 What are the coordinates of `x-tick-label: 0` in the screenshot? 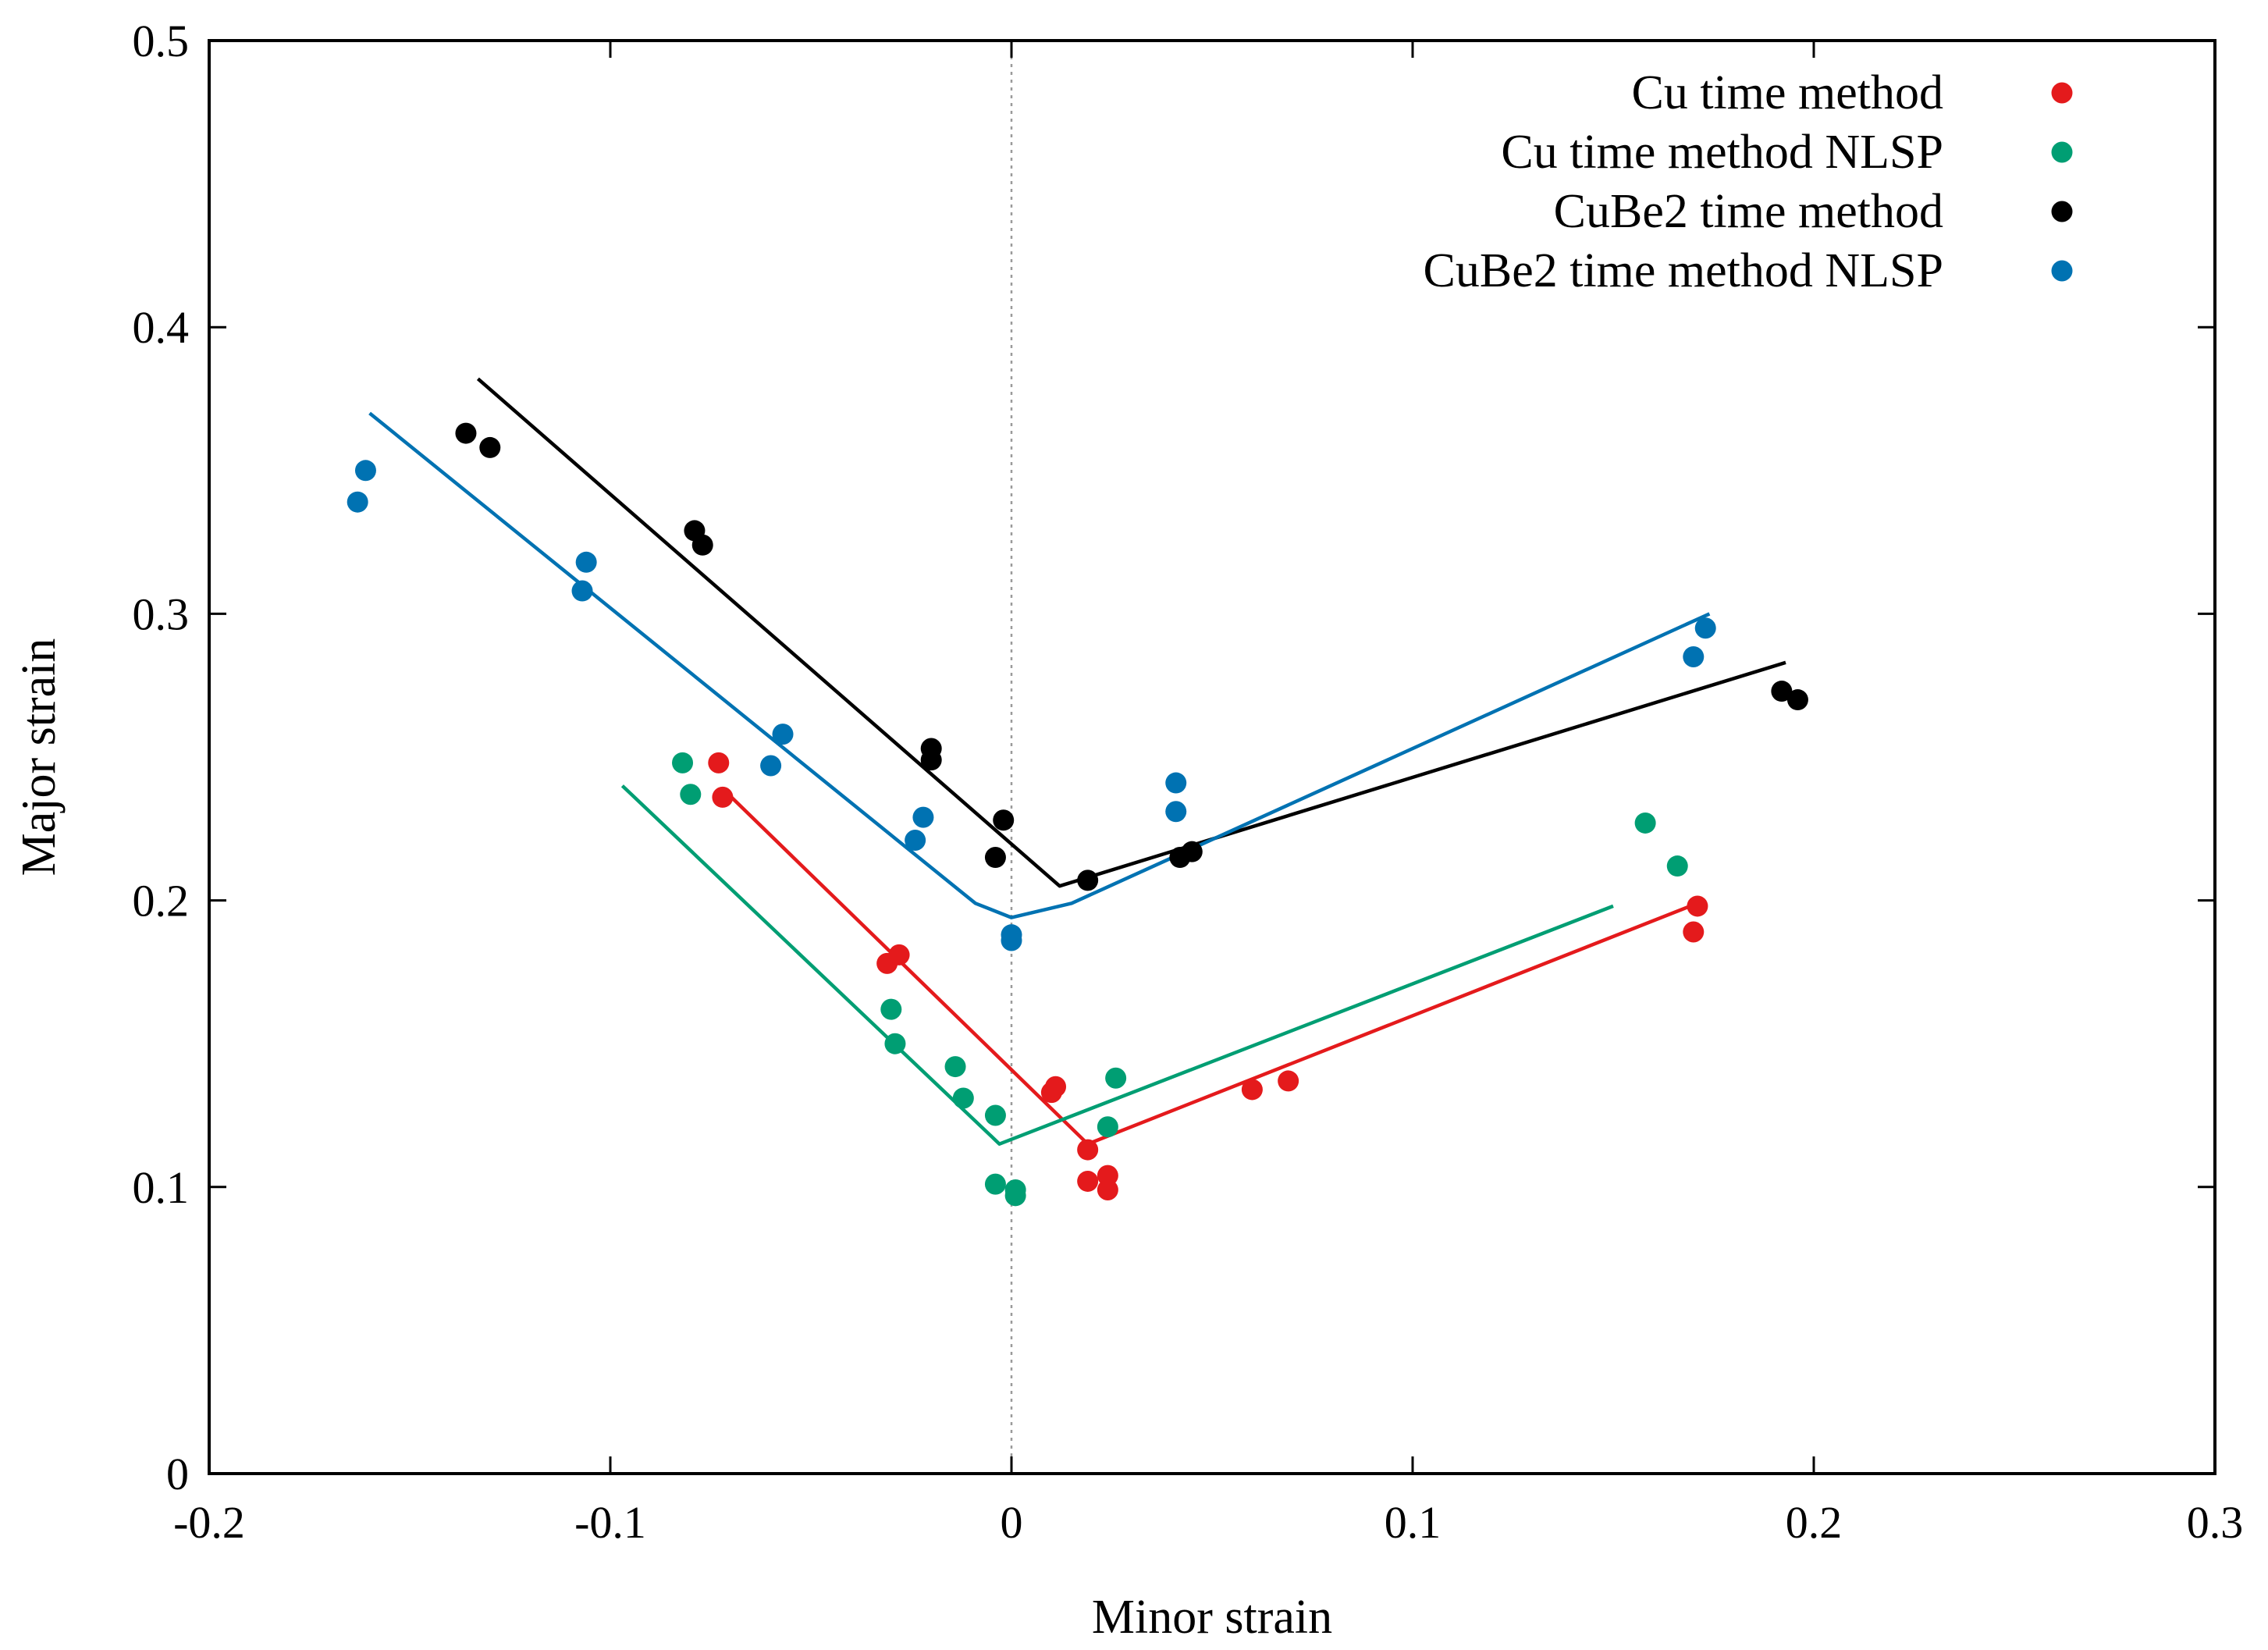 It's located at (1012, 1523).